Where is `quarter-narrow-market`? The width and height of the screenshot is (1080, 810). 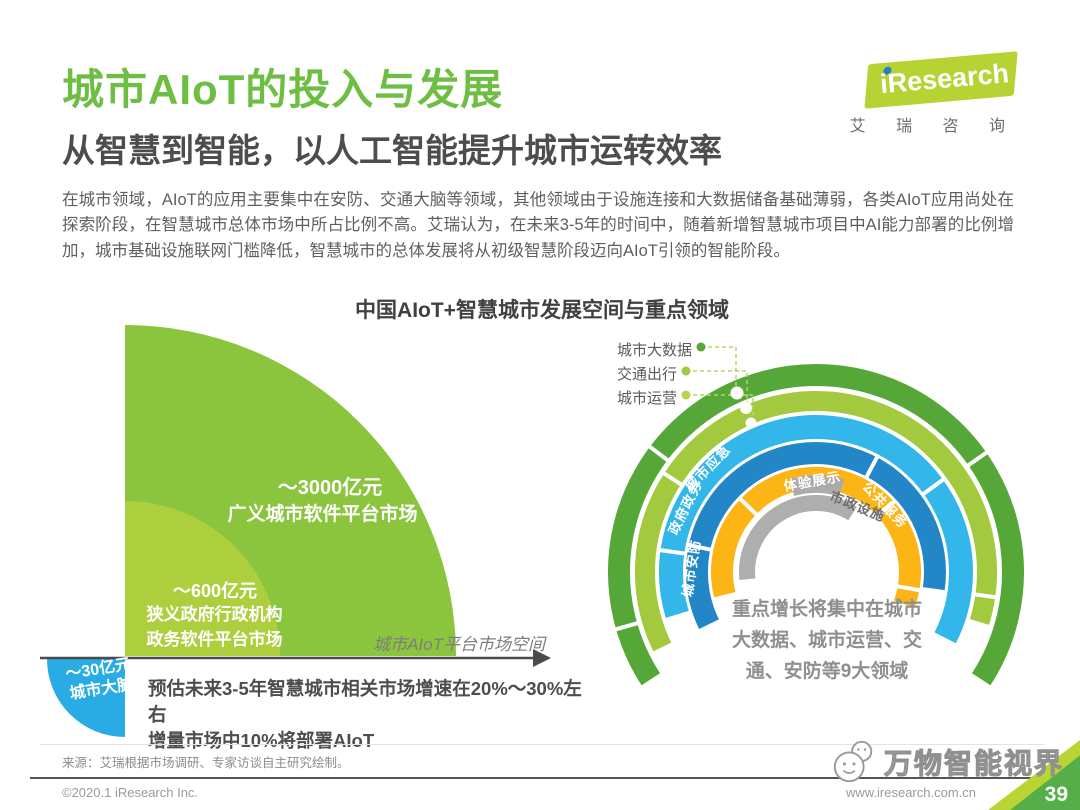
quarter-narrow-market is located at coordinates (202, 578).